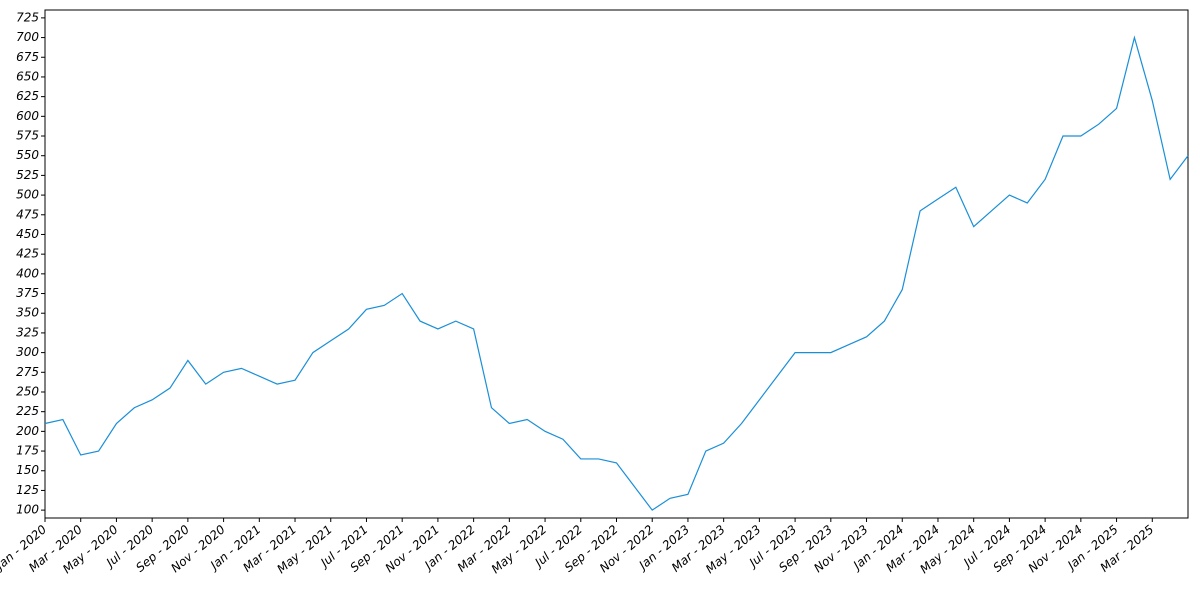 The width and height of the screenshot is (1200, 600). Describe the element at coordinates (27, 451) in the screenshot. I see `y-tick-label: 175` at that location.